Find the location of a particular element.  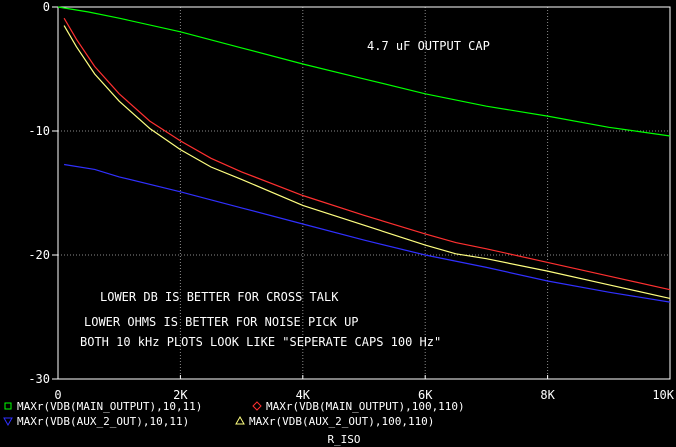

legend-label-4: MAXr(VDB(AUX_2_OUT),100,110) is located at coordinates (341, 421).